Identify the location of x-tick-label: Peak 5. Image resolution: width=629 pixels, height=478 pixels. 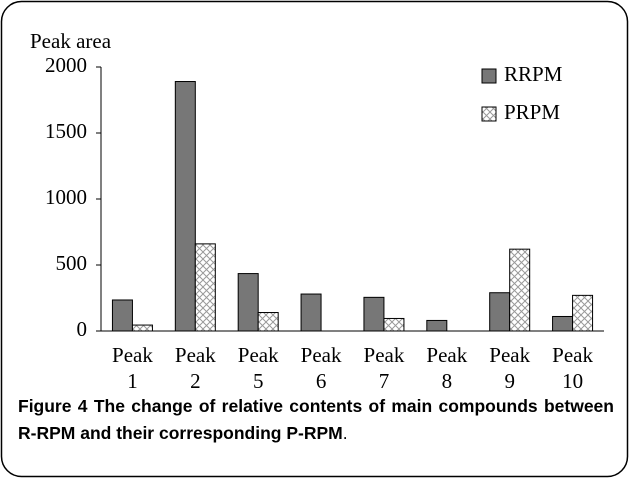
(258, 368).